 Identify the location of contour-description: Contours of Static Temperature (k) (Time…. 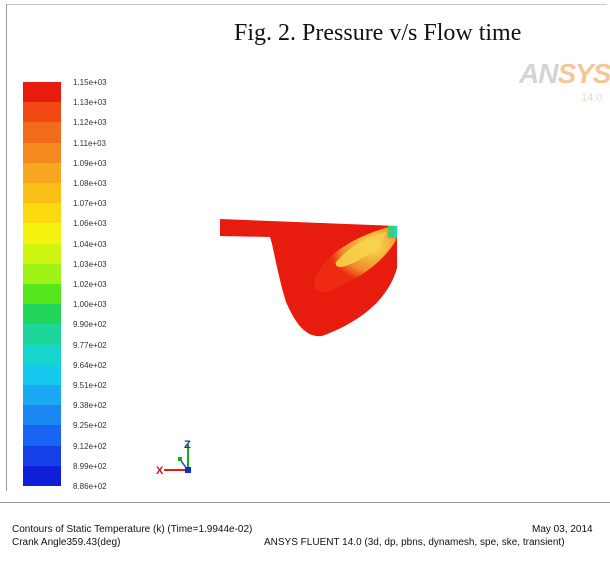
(132, 529).